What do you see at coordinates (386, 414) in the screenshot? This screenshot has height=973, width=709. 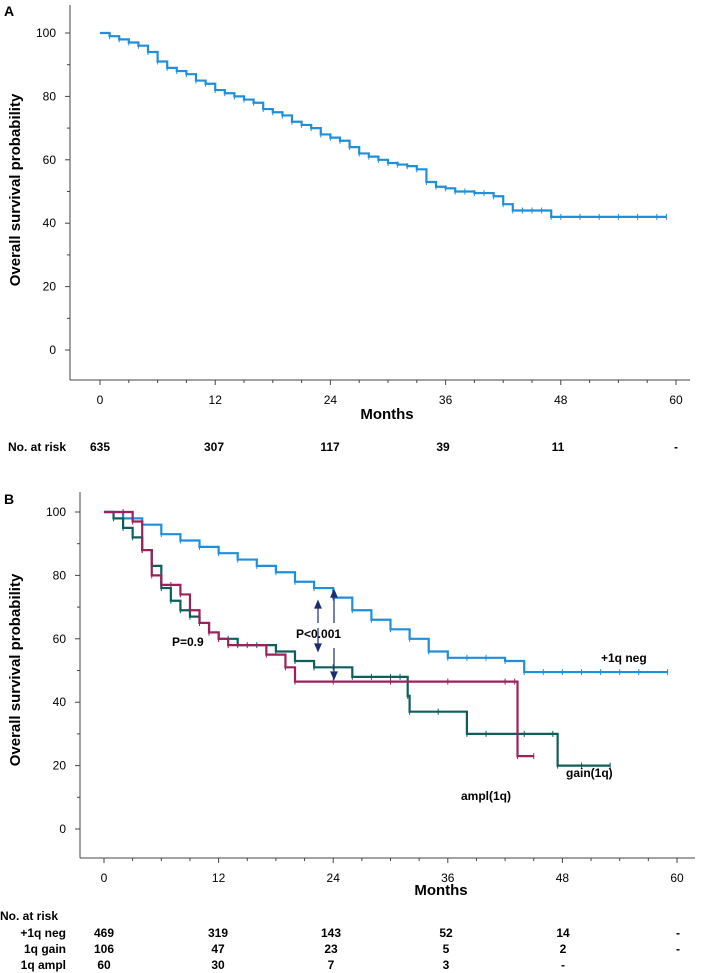 I see `panel-a-x-label: Months` at bounding box center [386, 414].